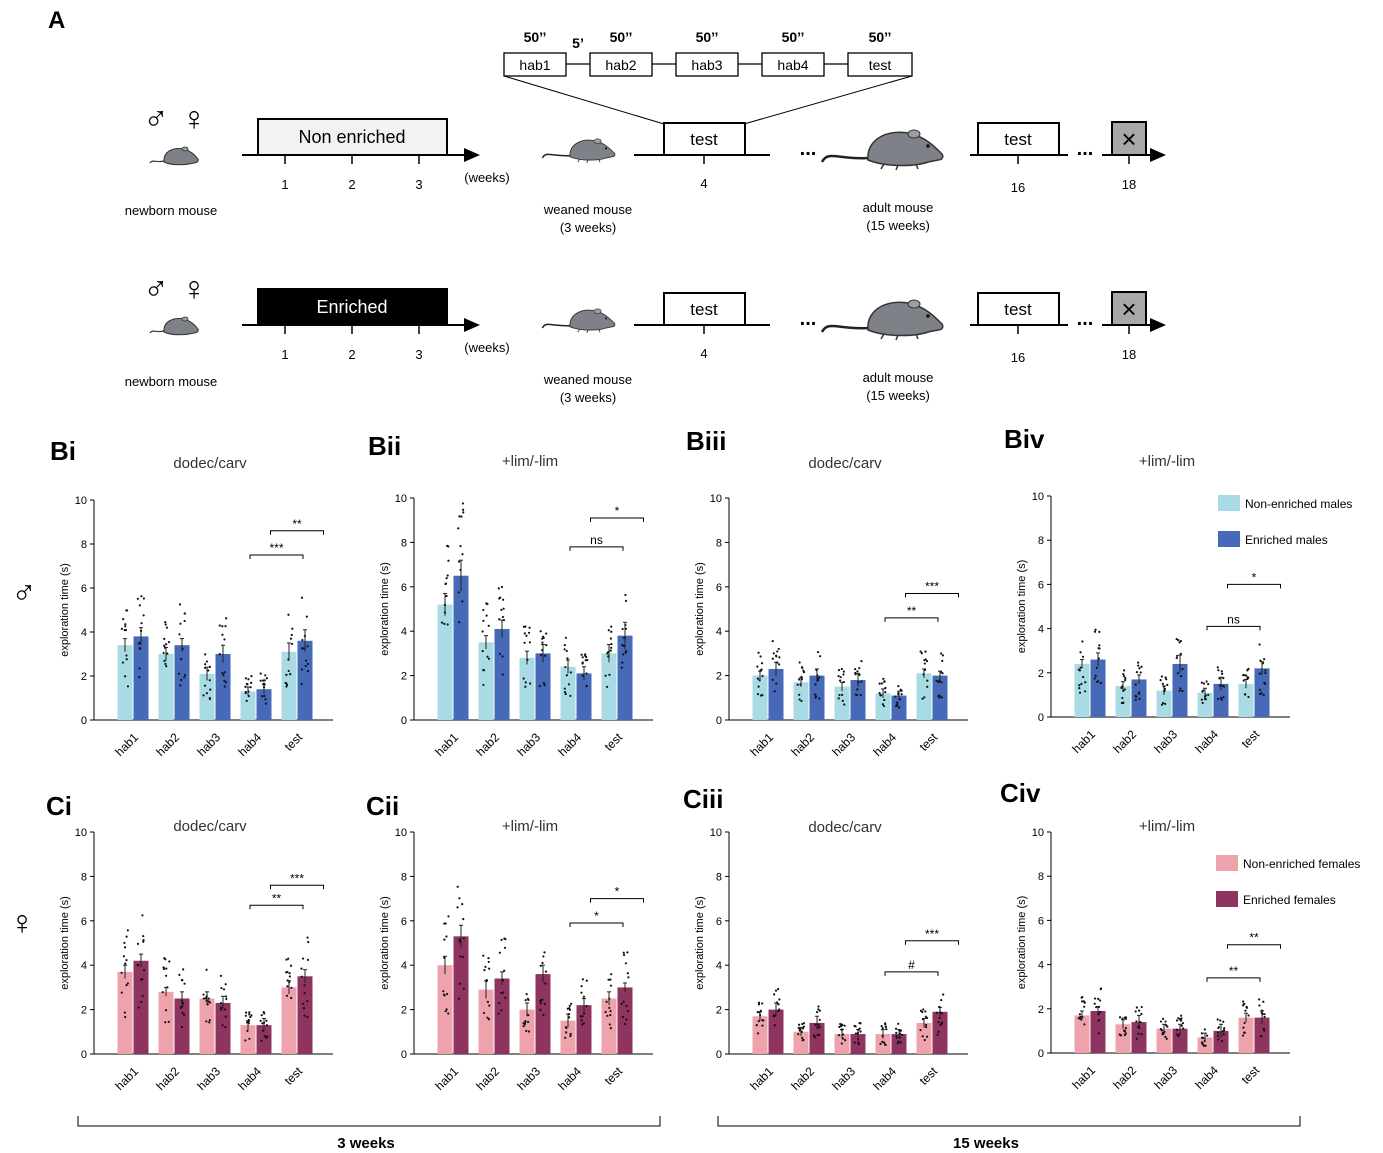 This screenshot has width=1383, height=1153. I want to click on bracket-15-weeks: 15 weeks, so click(1009, 1134).